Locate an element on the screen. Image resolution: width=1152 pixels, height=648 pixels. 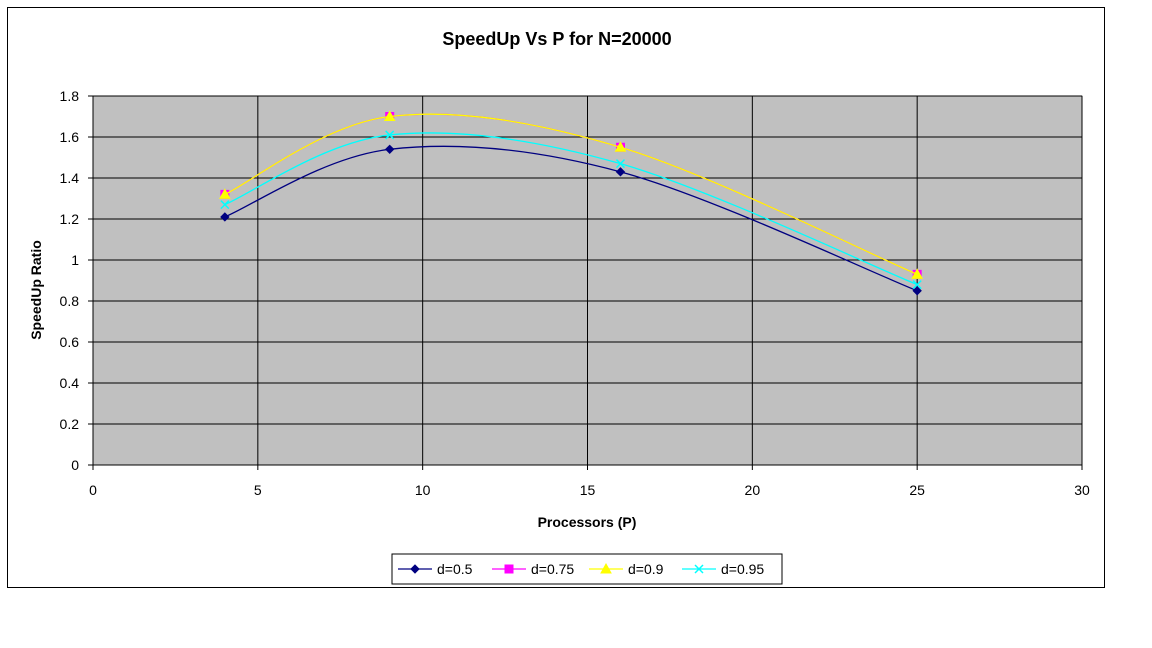
y-tick-label: 0.4 is located at coordinates (70, 383).